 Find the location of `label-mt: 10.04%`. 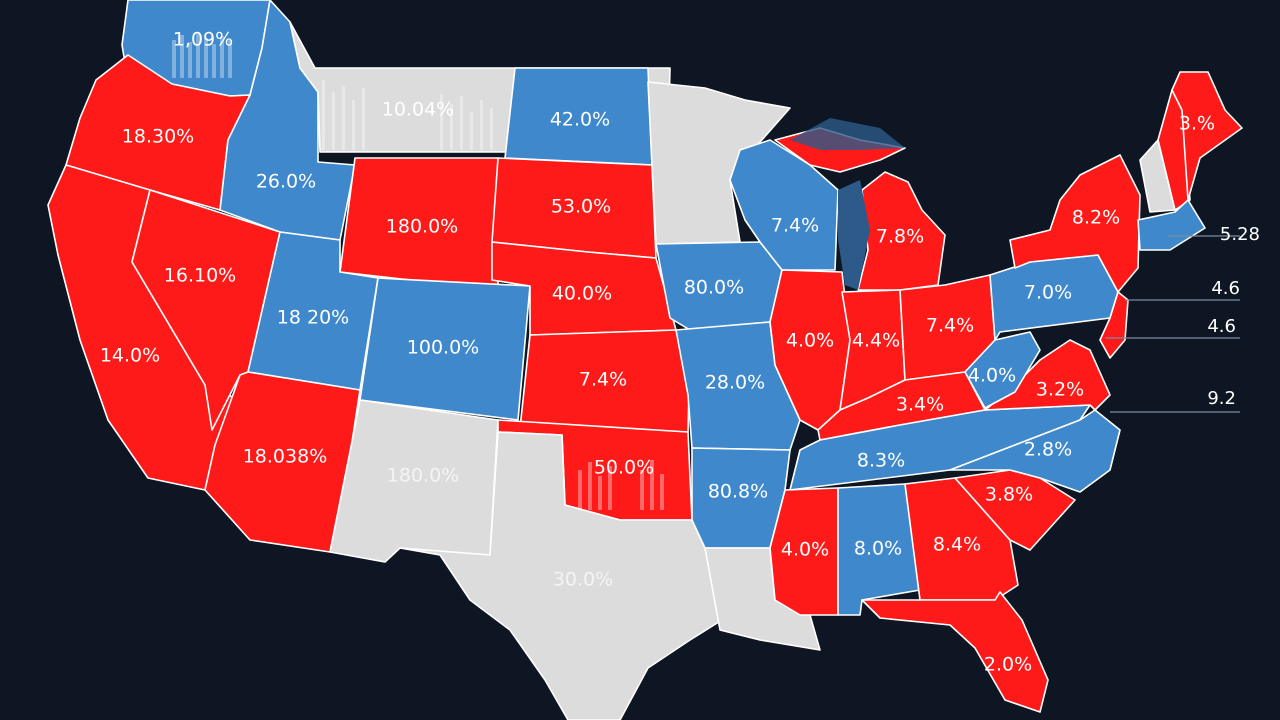

label-mt: 10.04% is located at coordinates (418, 110).